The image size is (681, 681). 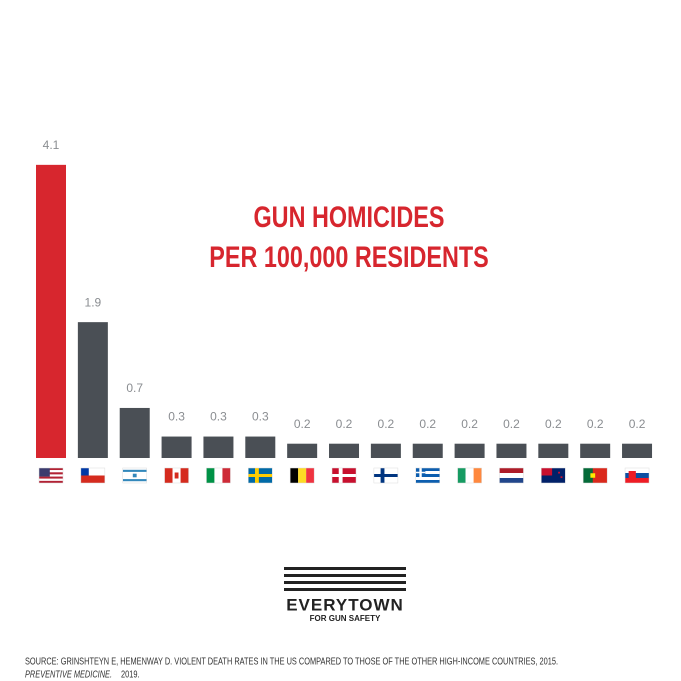 What do you see at coordinates (345, 579) in the screenshot?
I see `logo-stripes` at bounding box center [345, 579].